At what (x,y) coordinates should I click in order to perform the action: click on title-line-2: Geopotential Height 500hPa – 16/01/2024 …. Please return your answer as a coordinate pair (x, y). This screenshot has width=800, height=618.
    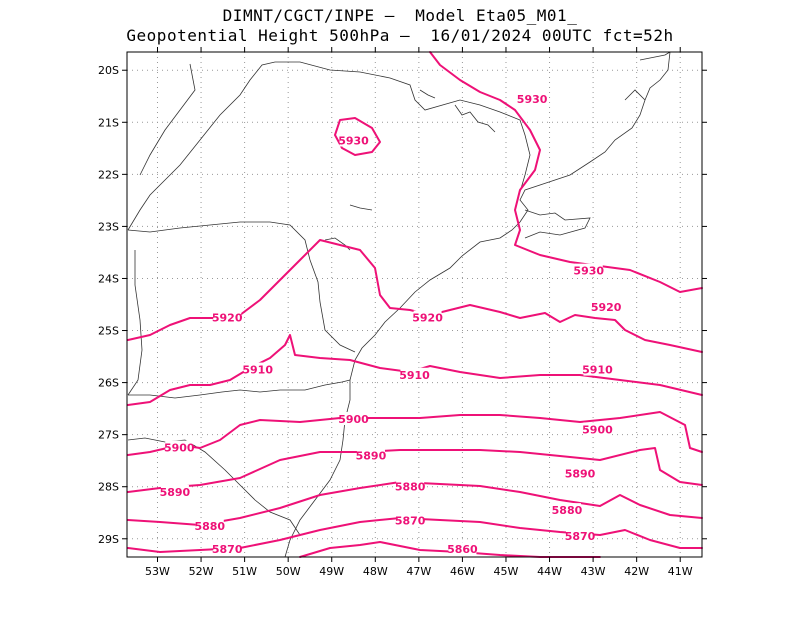
    Looking at the image, I should click on (400, 35).